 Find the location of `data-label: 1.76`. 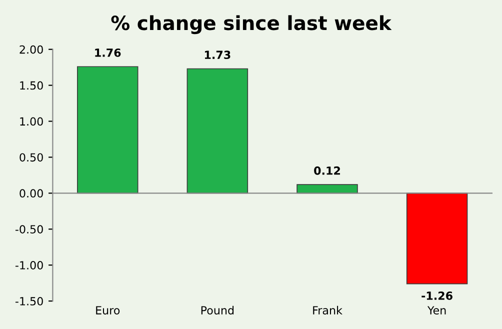

data-label: 1.76 is located at coordinates (108, 52).